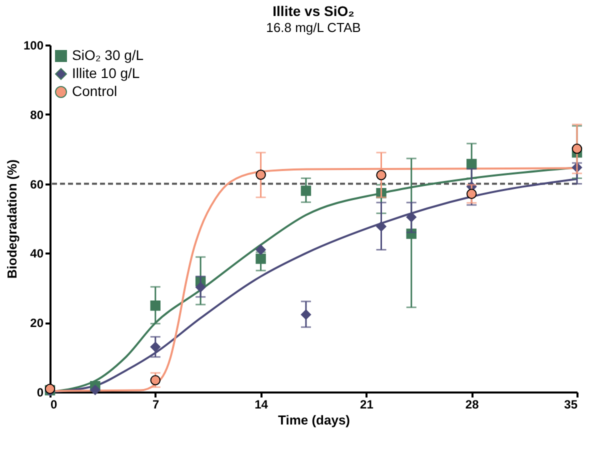  I want to click on y-tick-label: 100, so click(33, 45).